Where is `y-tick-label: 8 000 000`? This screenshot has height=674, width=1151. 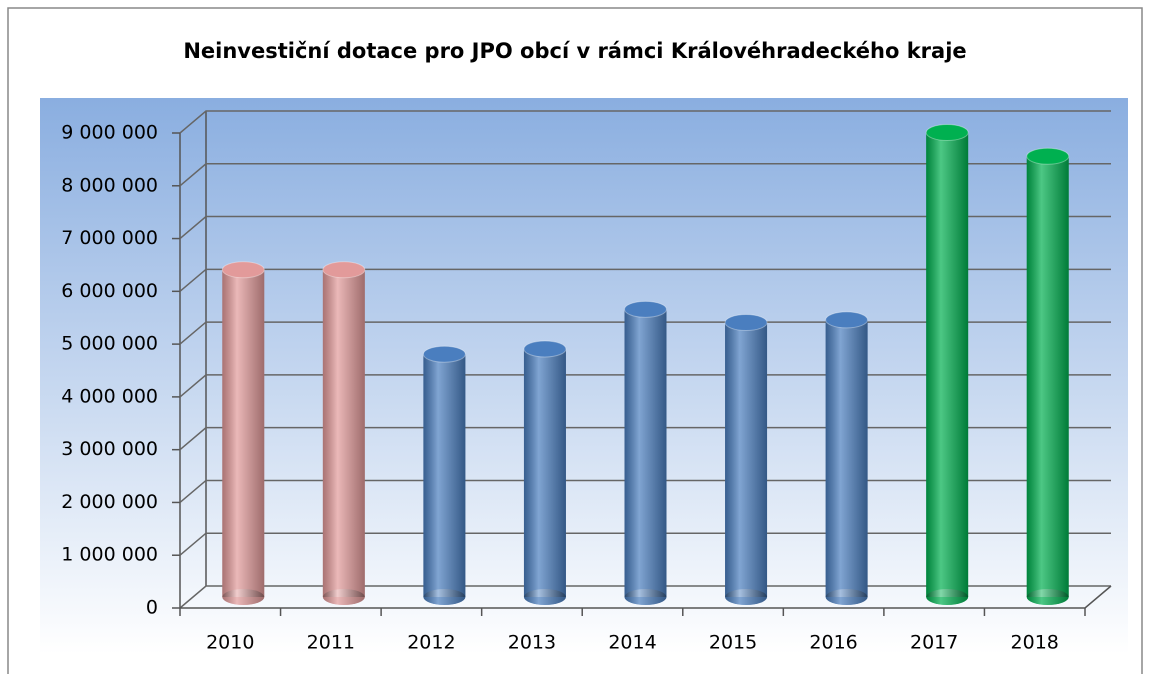 y-tick-label: 8 000 000 is located at coordinates (109, 185).